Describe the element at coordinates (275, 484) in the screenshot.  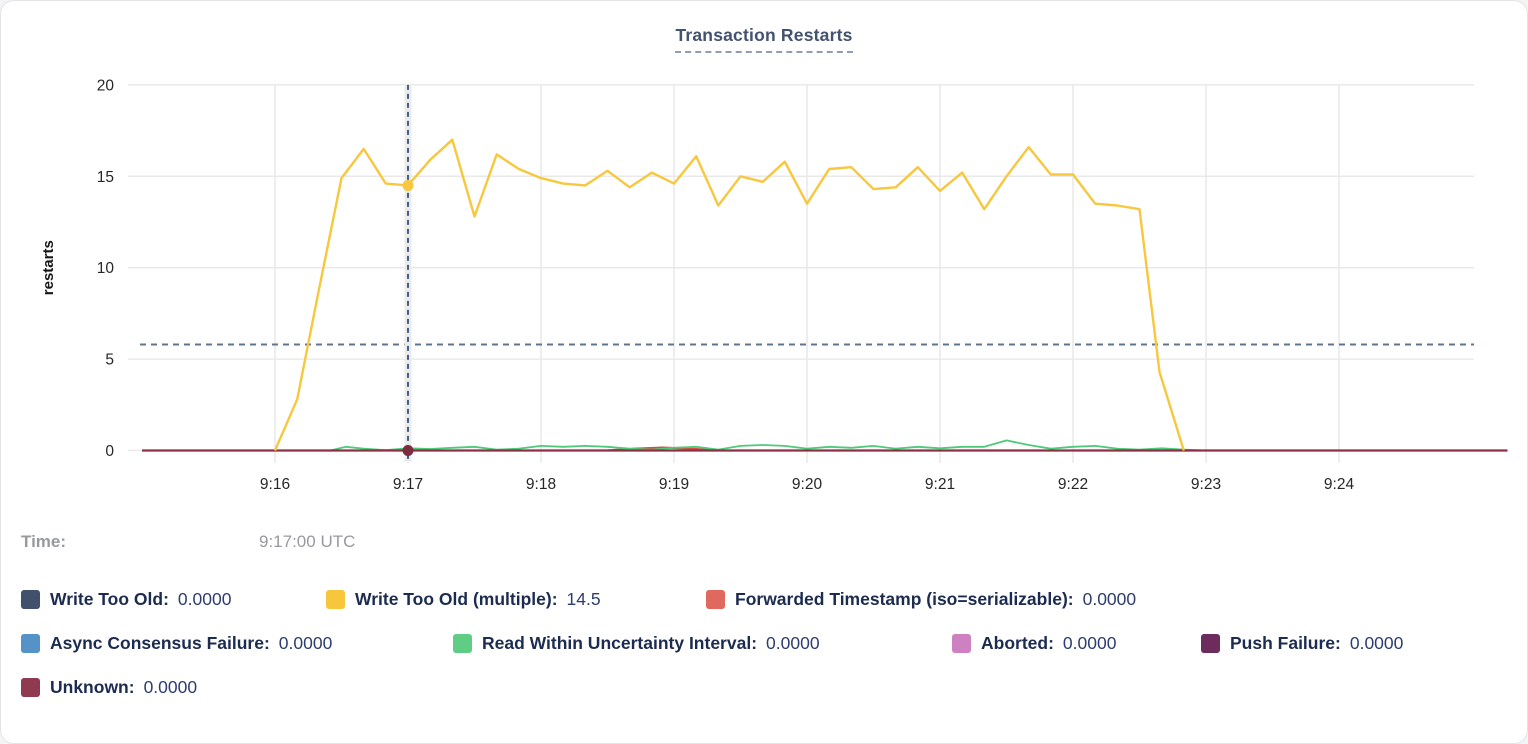
I see `svg-text: 9:16` at that location.